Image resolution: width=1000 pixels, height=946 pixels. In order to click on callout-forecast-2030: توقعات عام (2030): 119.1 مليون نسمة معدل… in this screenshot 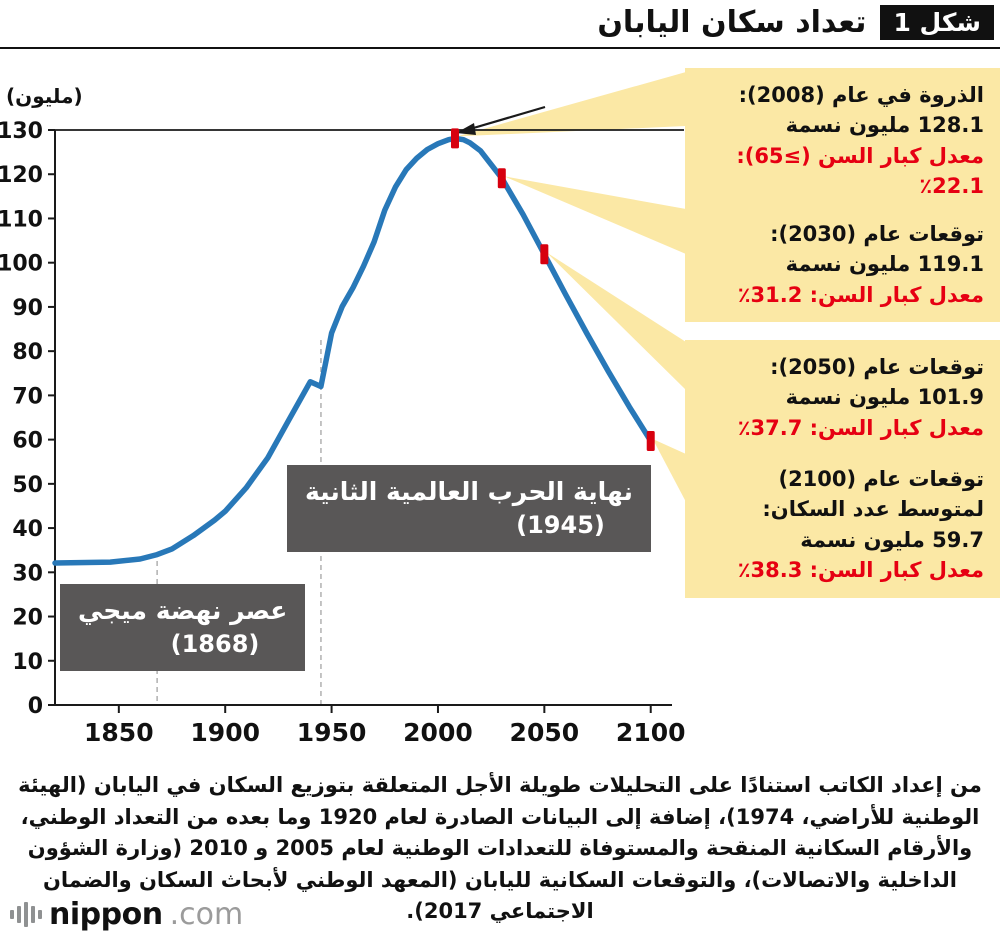, I will do `click(842, 265)`.